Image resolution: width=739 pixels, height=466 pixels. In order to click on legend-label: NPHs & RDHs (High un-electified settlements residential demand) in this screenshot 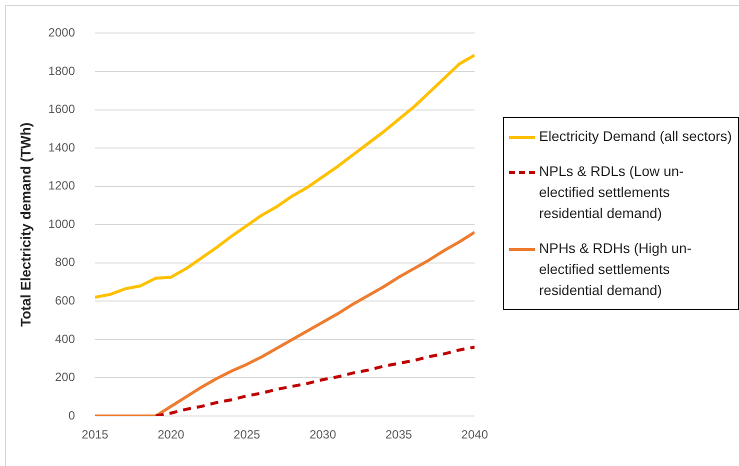, I will do `click(615, 269)`.